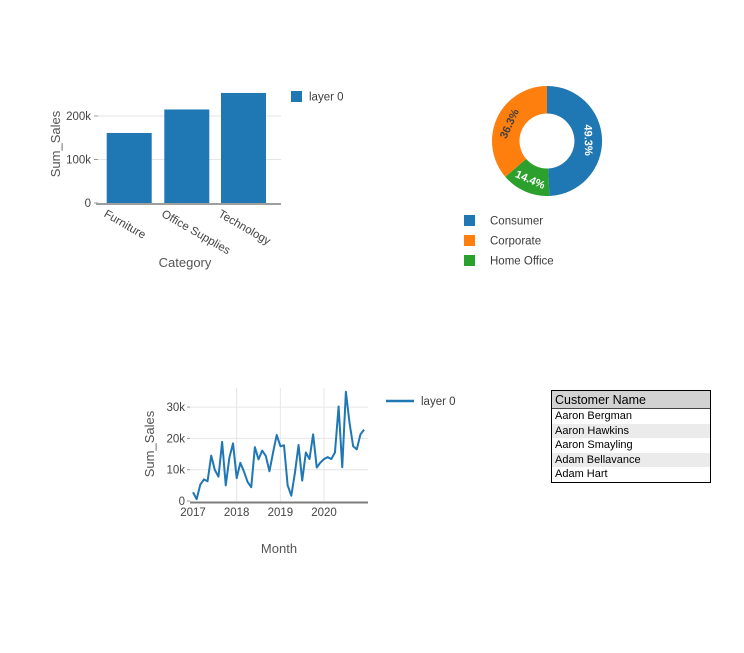 The height and width of the screenshot is (653, 744). What do you see at coordinates (237, 513) in the screenshot?
I see `x-tick-label: 2018` at bounding box center [237, 513].